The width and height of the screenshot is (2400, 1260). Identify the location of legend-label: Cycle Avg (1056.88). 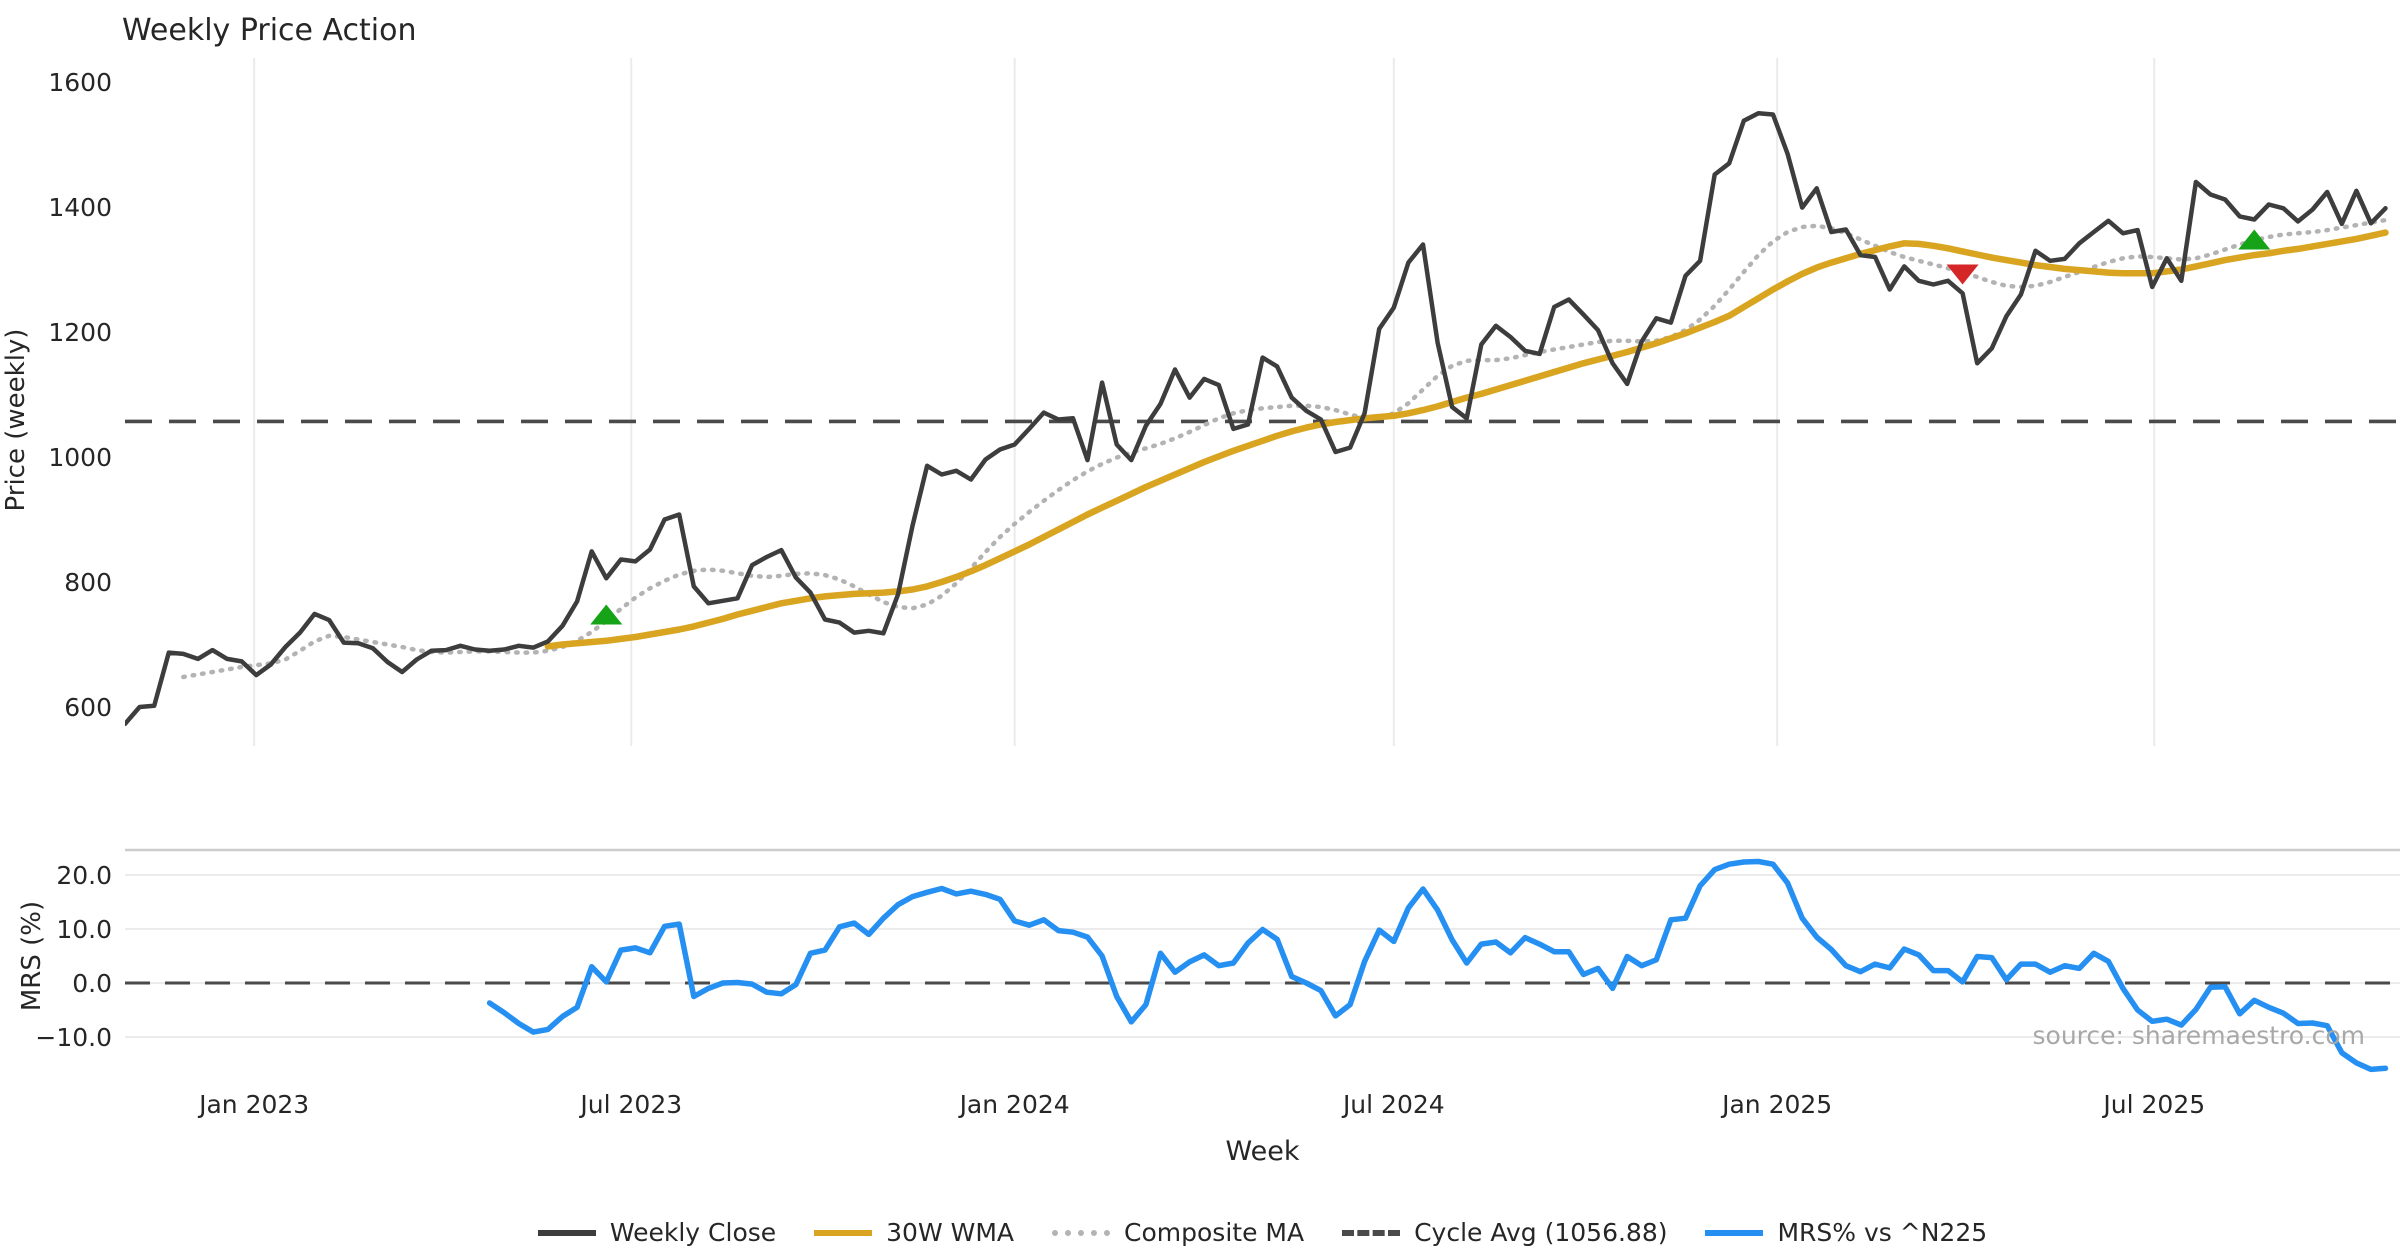
(1541, 1232).